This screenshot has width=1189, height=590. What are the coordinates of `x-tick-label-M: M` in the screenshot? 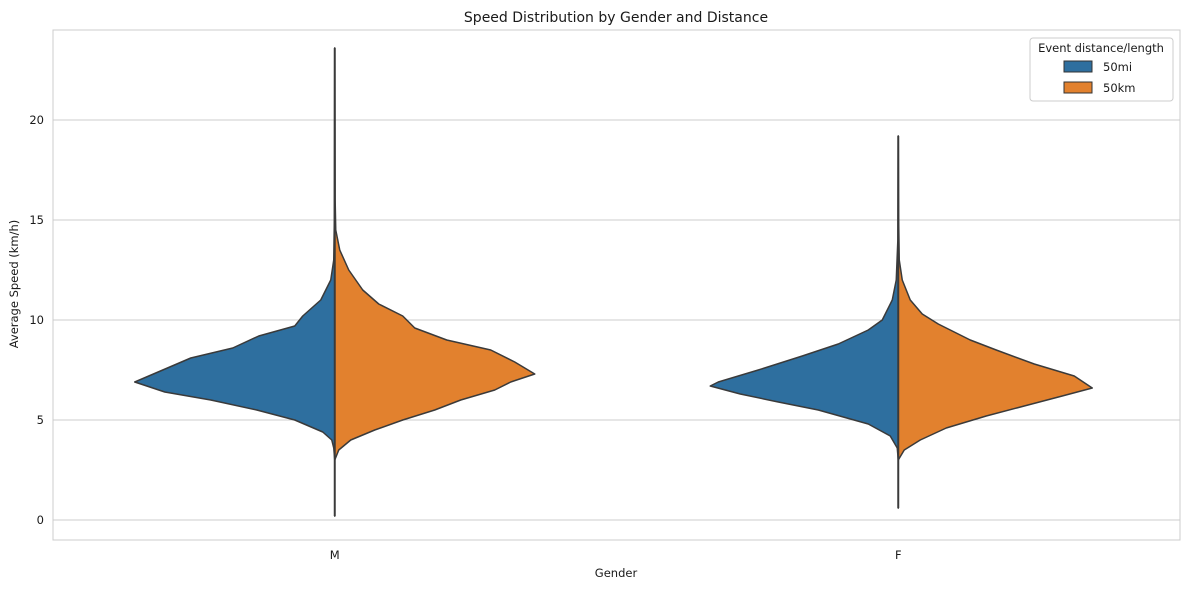 It's located at (335, 555).